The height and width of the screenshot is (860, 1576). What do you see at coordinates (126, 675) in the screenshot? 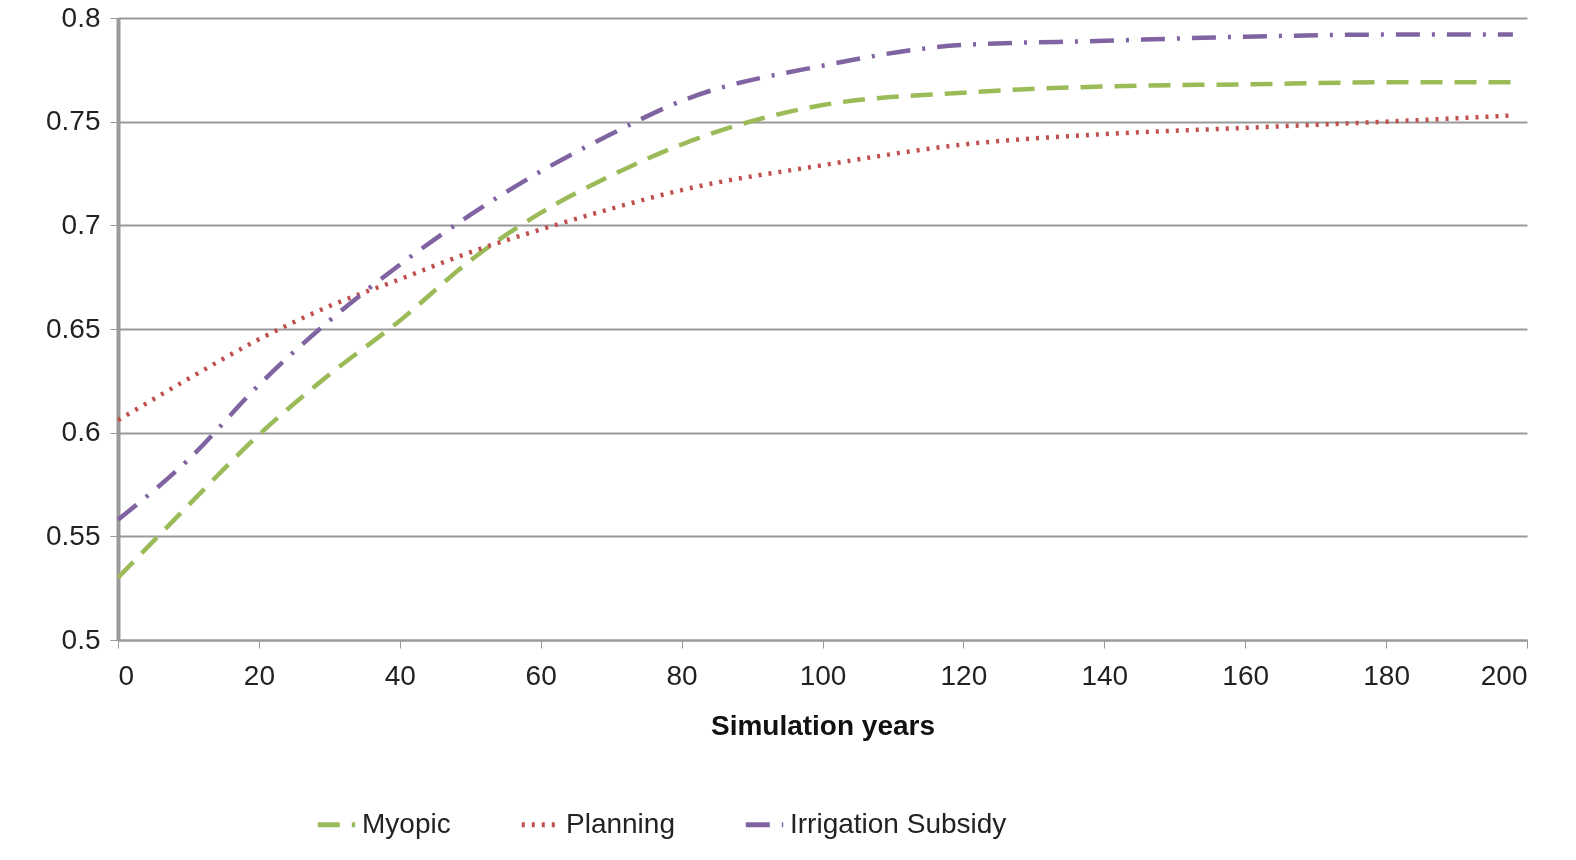
I see `x-tick-label: 0` at bounding box center [126, 675].